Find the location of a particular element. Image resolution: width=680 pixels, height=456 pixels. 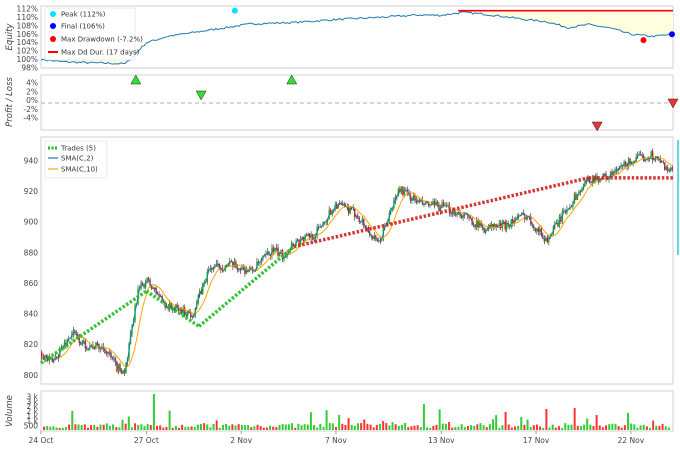

price-ytick-4: 880 is located at coordinates (31, 252).